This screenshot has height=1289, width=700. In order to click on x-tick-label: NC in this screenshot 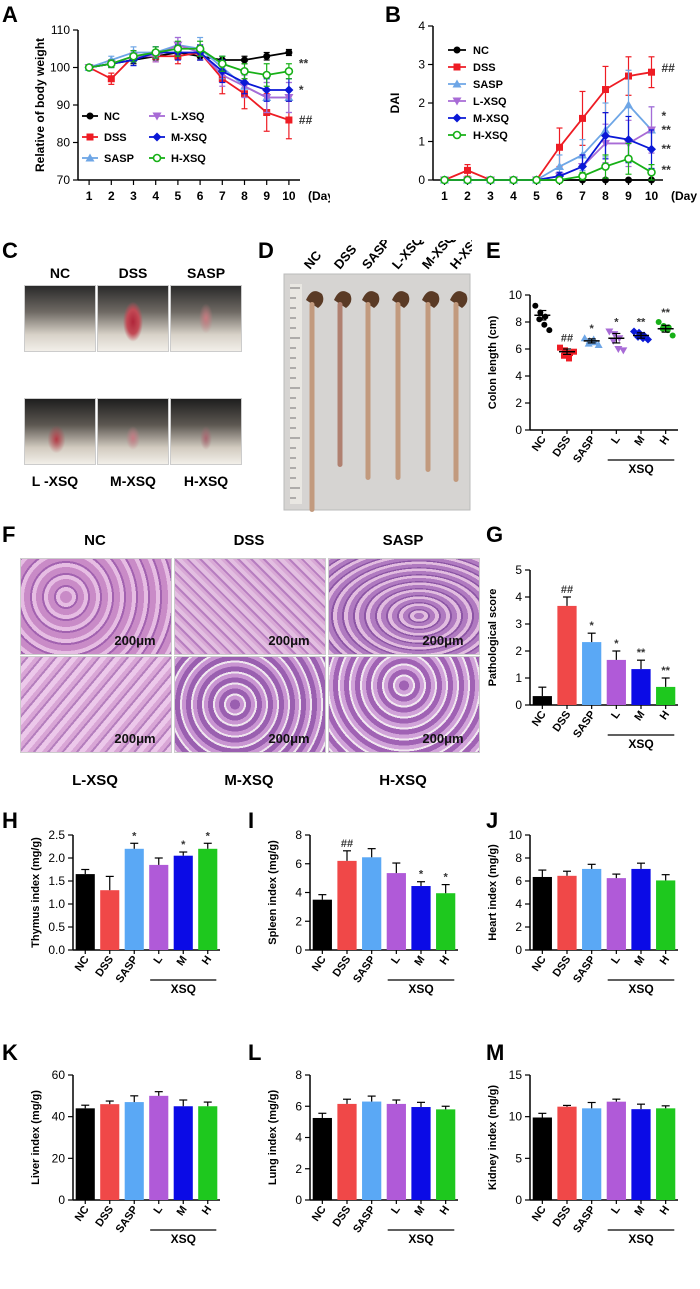, I will do `click(539, 444)`.